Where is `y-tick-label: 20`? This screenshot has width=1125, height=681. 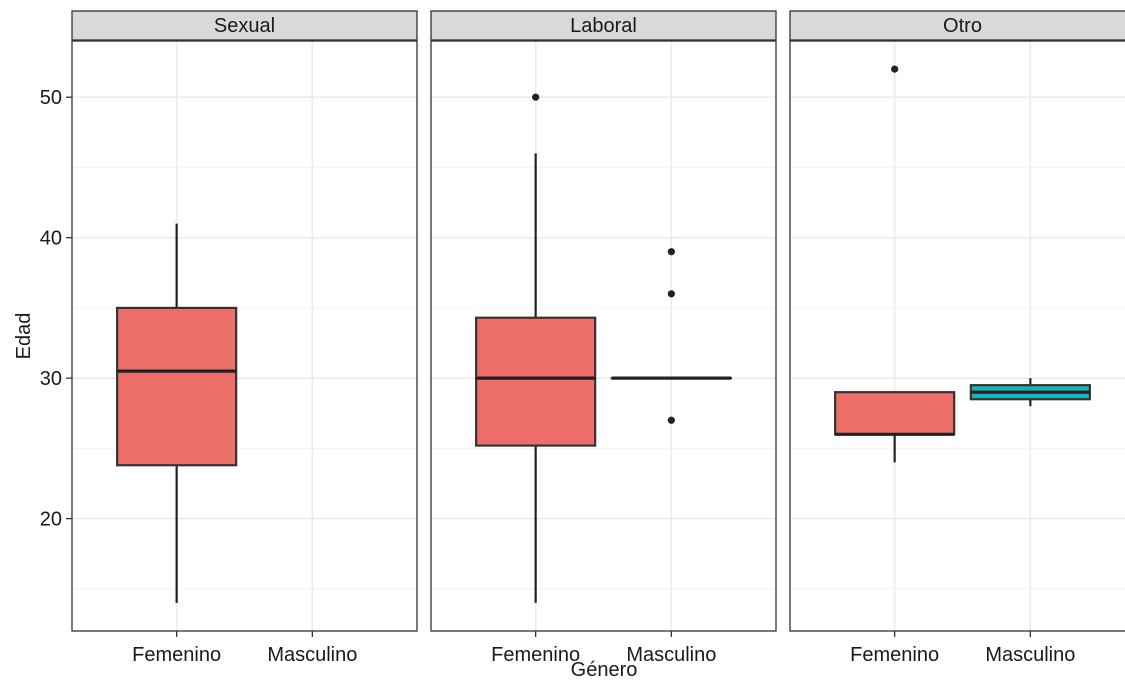 y-tick-label: 20 is located at coordinates (51, 520).